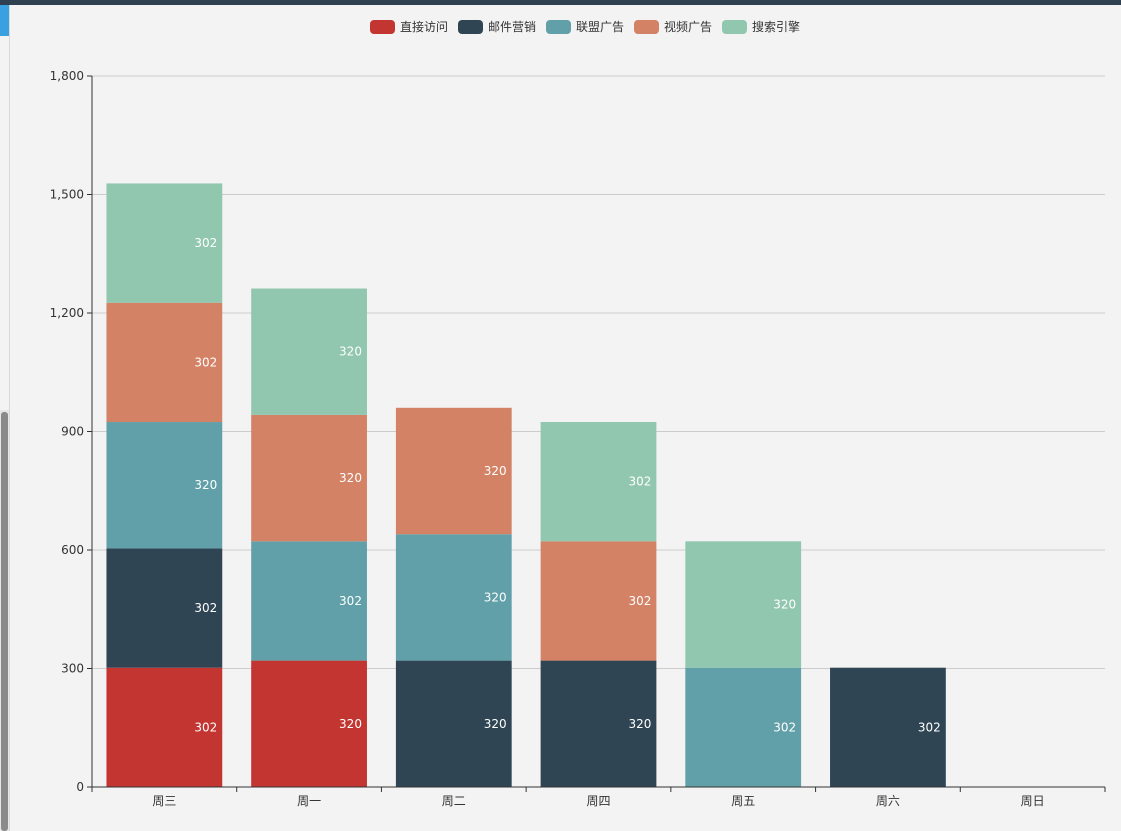 Image resolution: width=1121 pixels, height=831 pixels. Describe the element at coordinates (454, 801) in the screenshot. I see `x-tick-label: 周二` at that location.